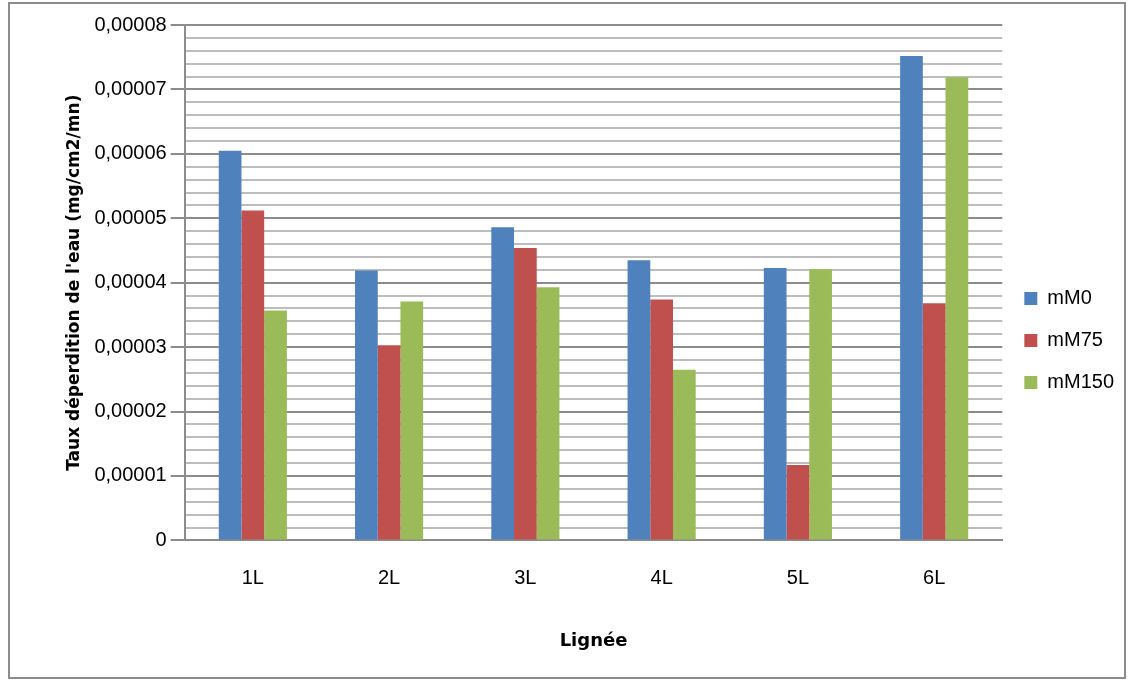 The width and height of the screenshot is (1134, 684). Describe the element at coordinates (72, 282) in the screenshot. I see `y-axis-title: Taux déperdition de l'eau (mg/cm2/mn)` at that location.